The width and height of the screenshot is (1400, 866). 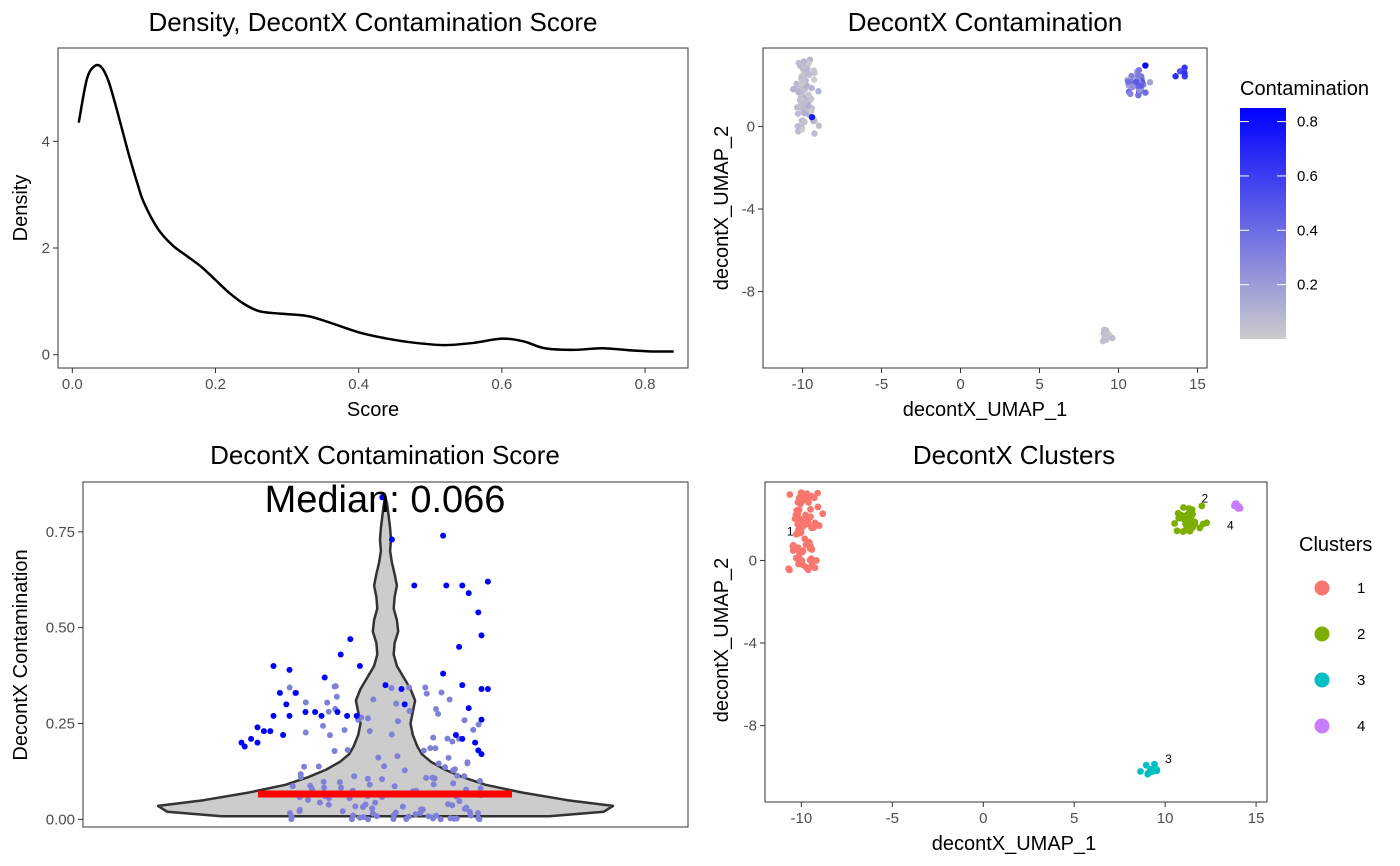 What do you see at coordinates (1168, 759) in the screenshot?
I see `cluster-label-3: 3` at bounding box center [1168, 759].